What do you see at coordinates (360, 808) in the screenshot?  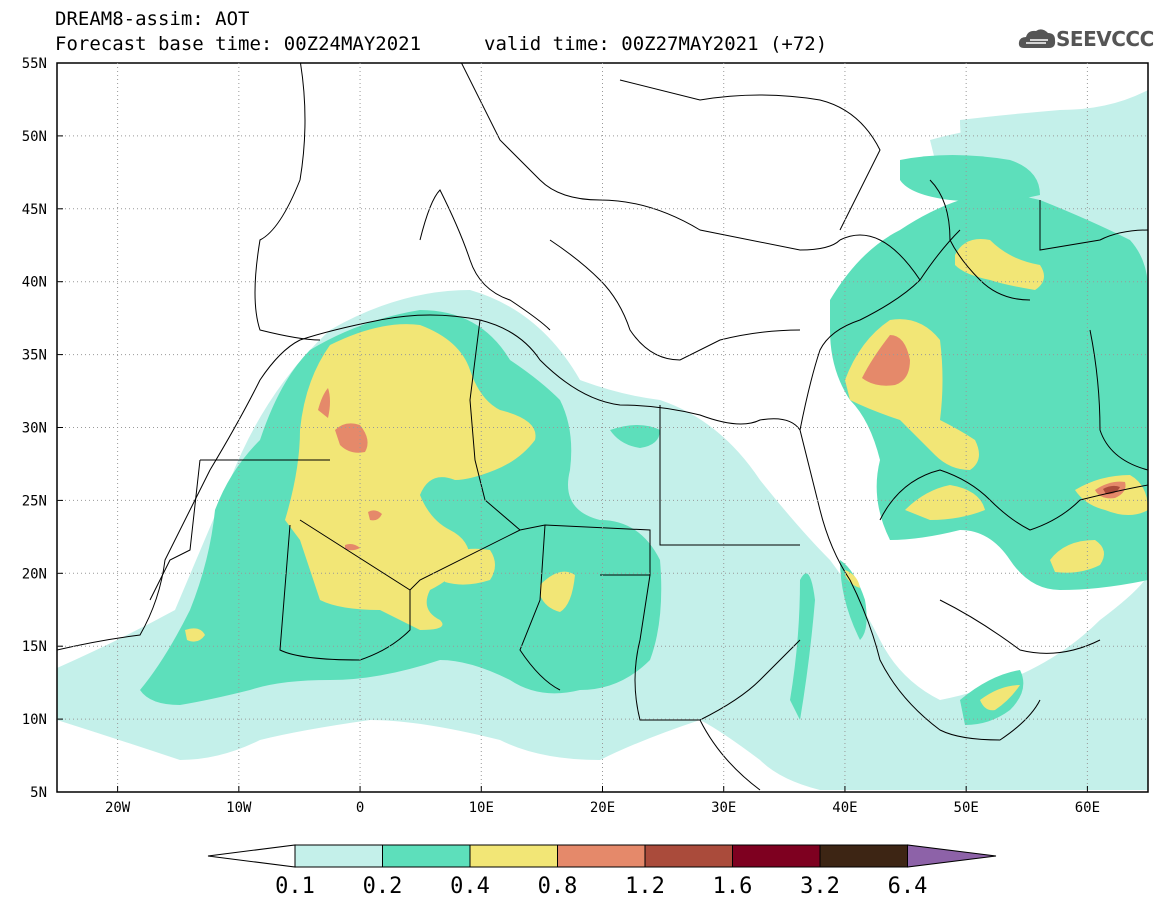 I see `x-tick-label: 0` at bounding box center [360, 808].